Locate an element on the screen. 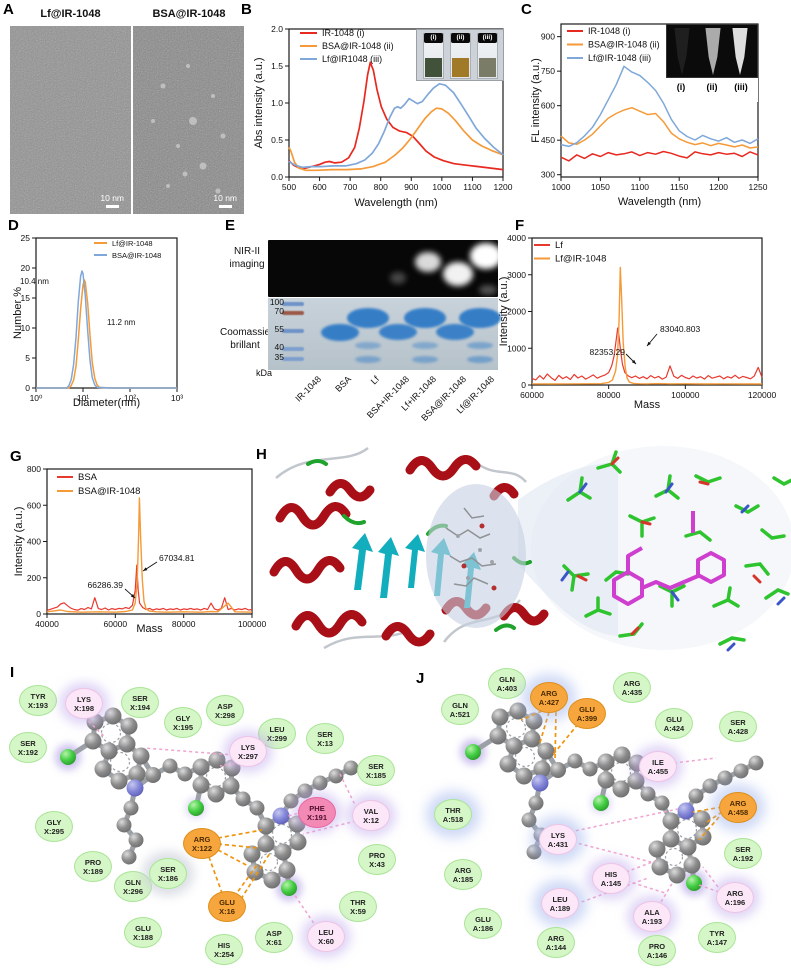 This screenshot has height=971, width=791. x-tick-label: 100000 is located at coordinates (252, 624).